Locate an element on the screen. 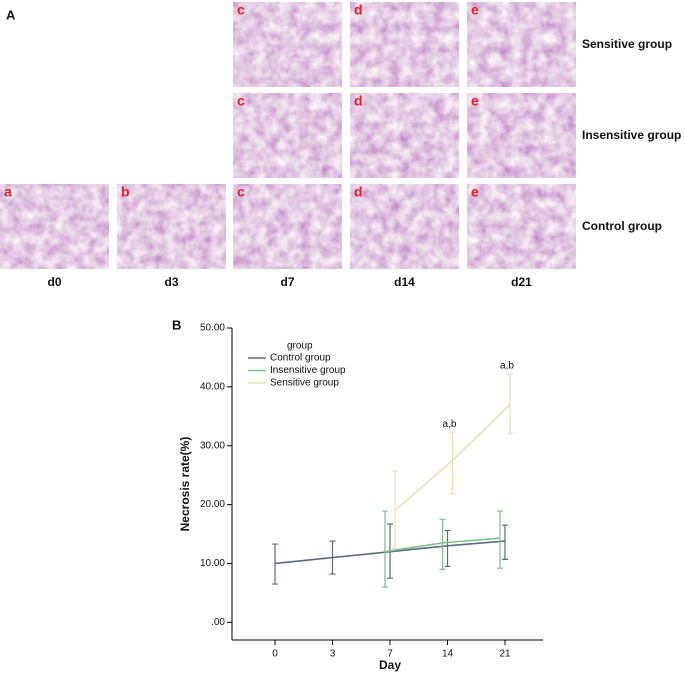 The height and width of the screenshot is (674, 685). x-tick-label: 3 is located at coordinates (333, 654).